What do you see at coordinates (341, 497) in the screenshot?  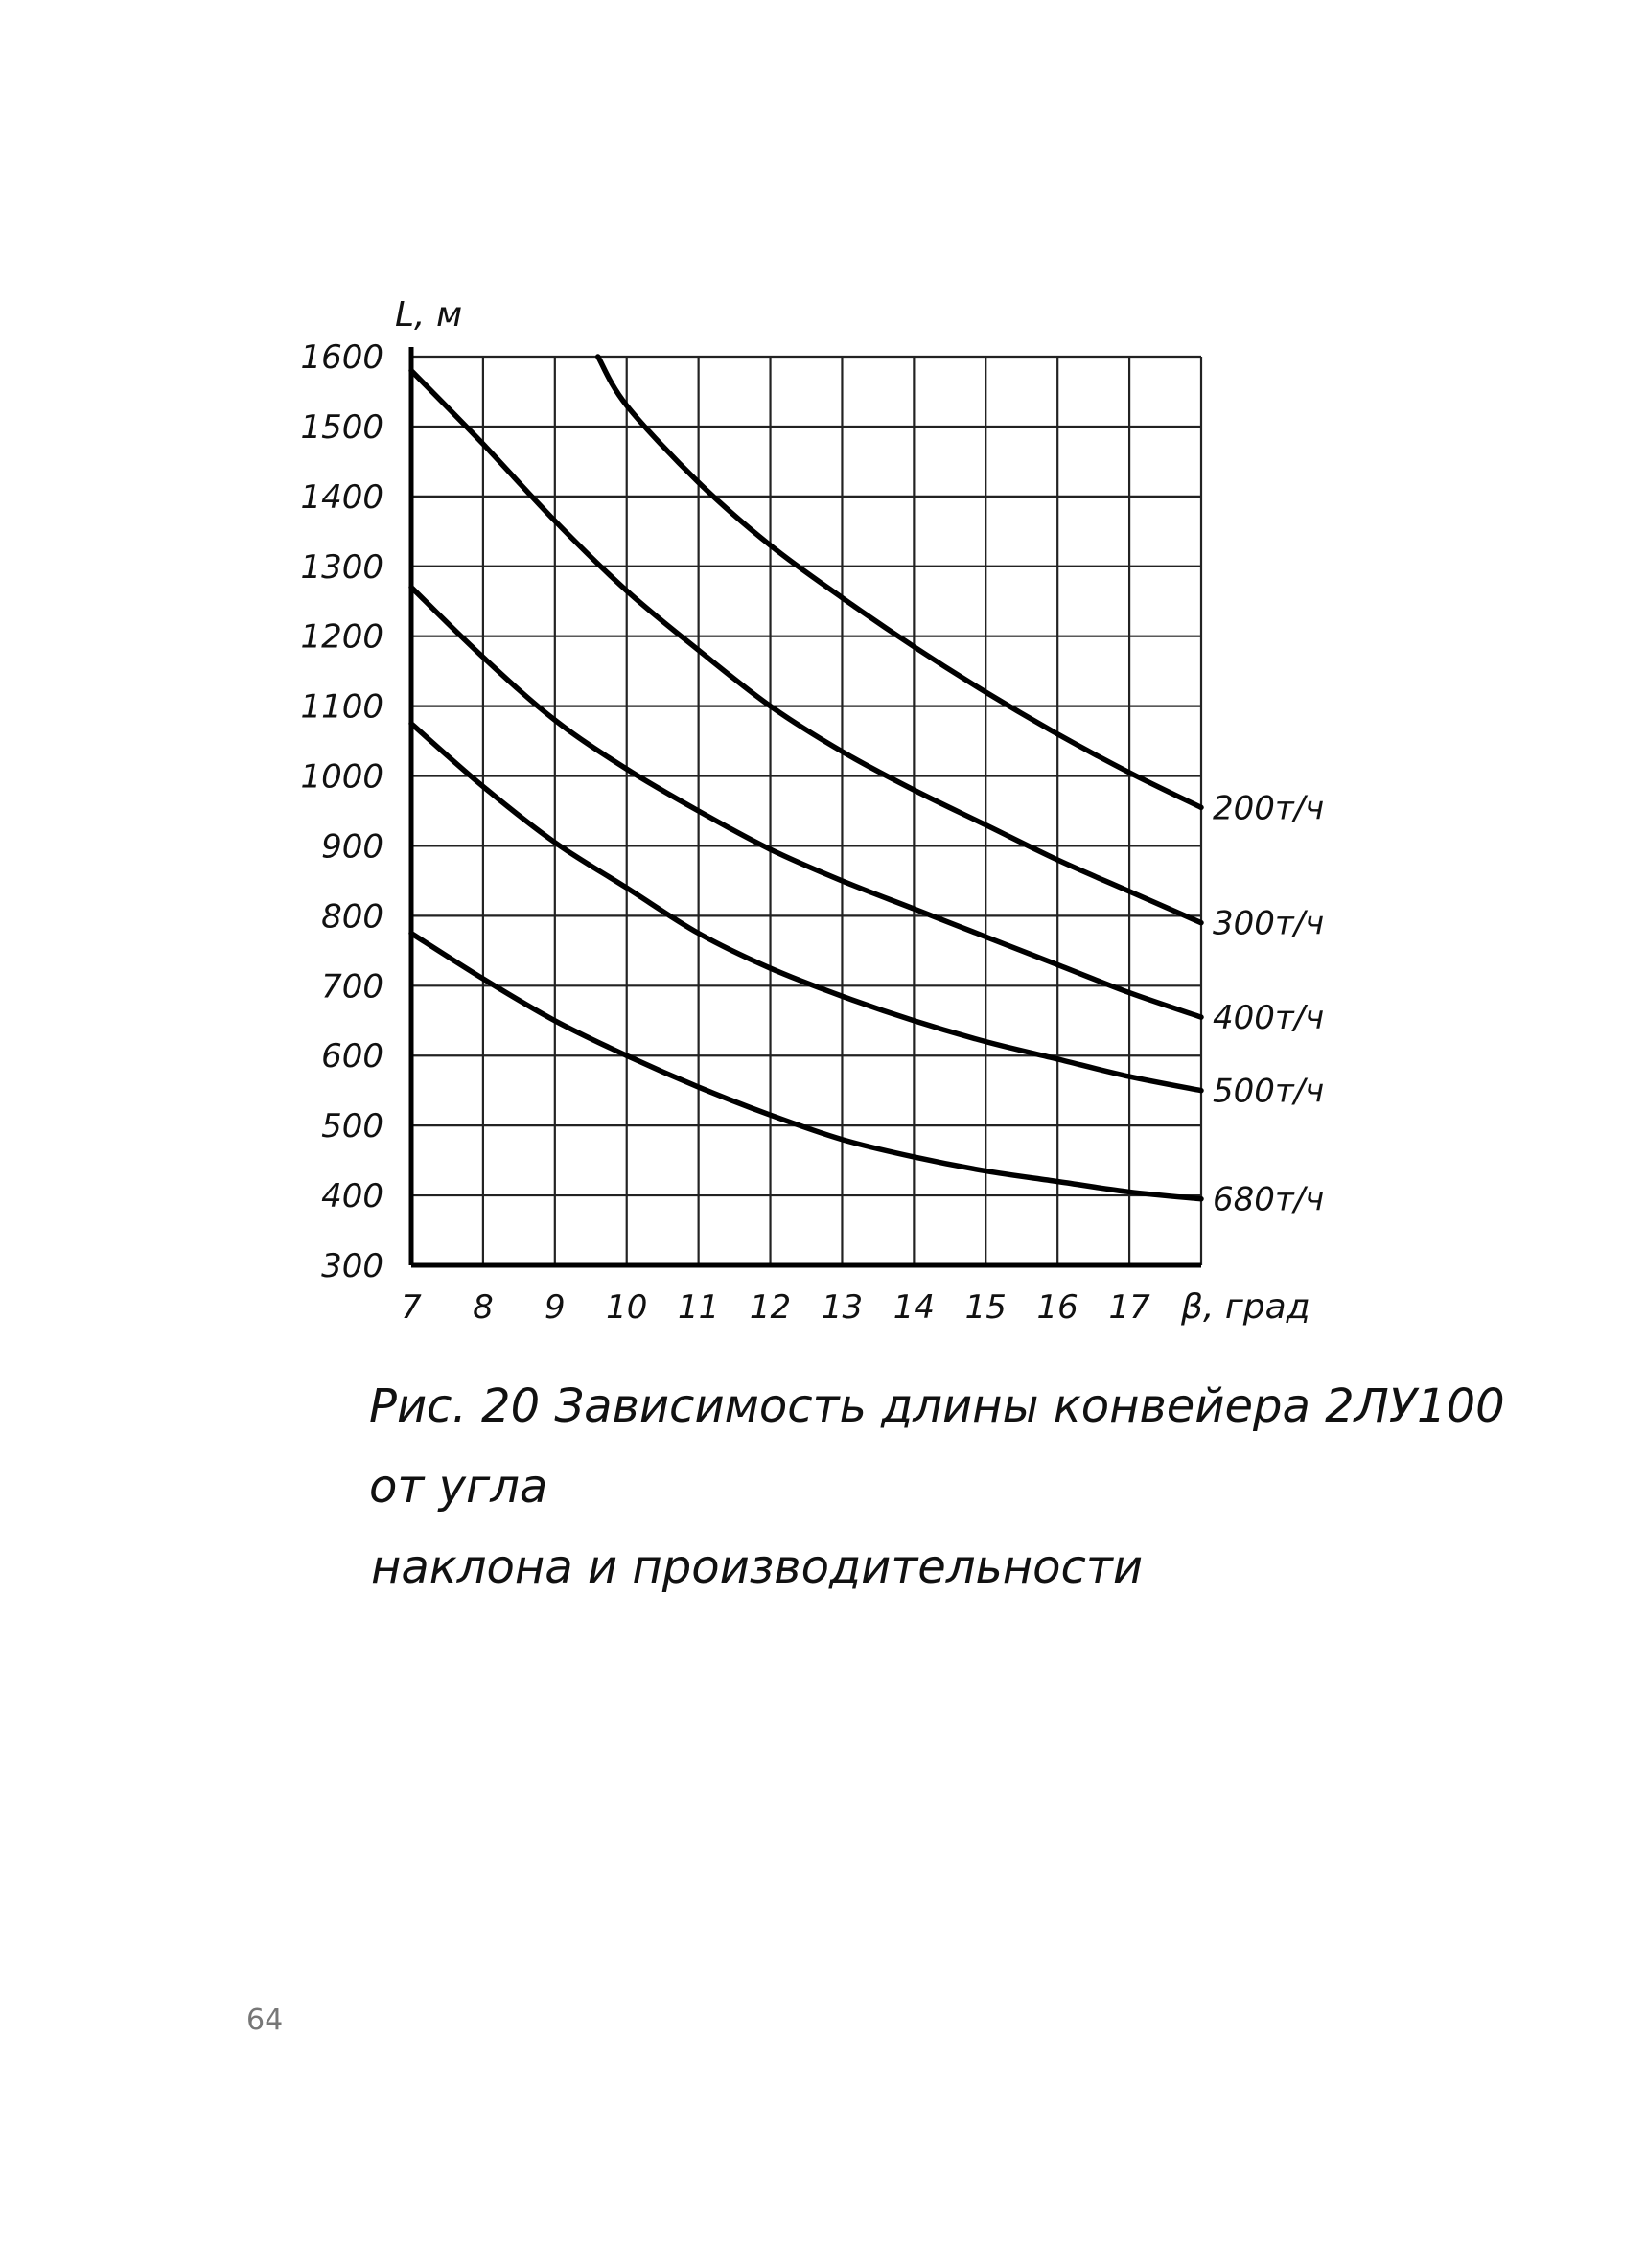 I see `y-tick-label: 1400` at bounding box center [341, 497].